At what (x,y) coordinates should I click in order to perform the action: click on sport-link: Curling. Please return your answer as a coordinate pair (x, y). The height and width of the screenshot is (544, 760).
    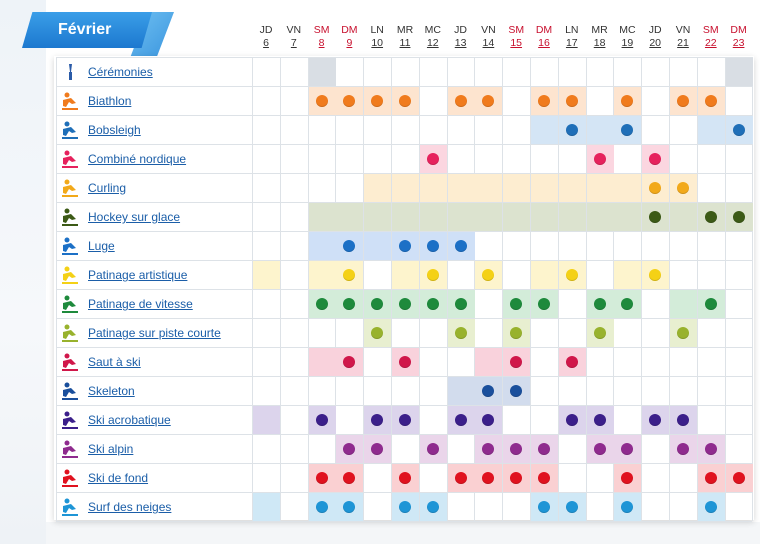
    Looking at the image, I should click on (107, 188).